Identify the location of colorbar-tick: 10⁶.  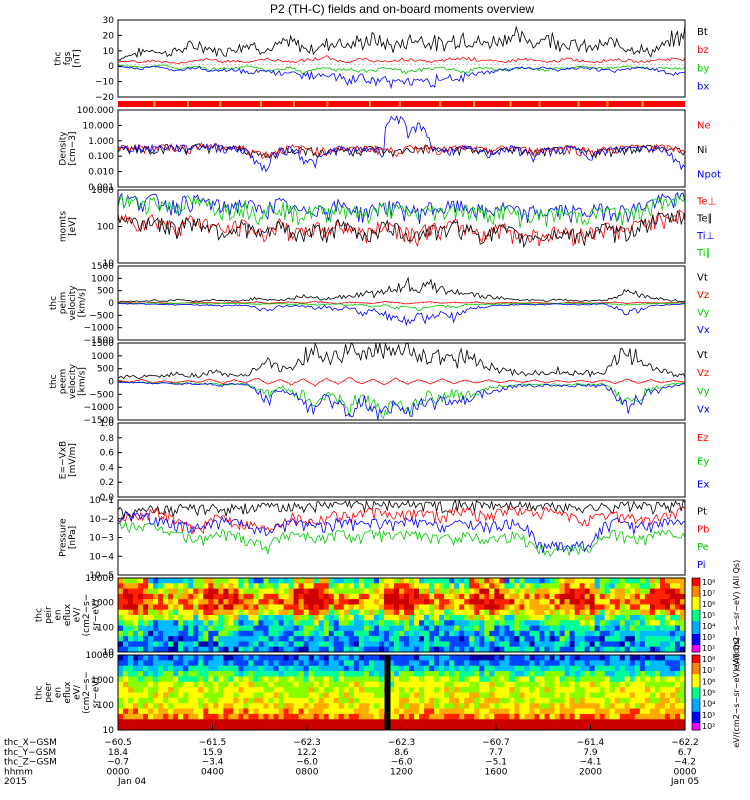
(708, 604).